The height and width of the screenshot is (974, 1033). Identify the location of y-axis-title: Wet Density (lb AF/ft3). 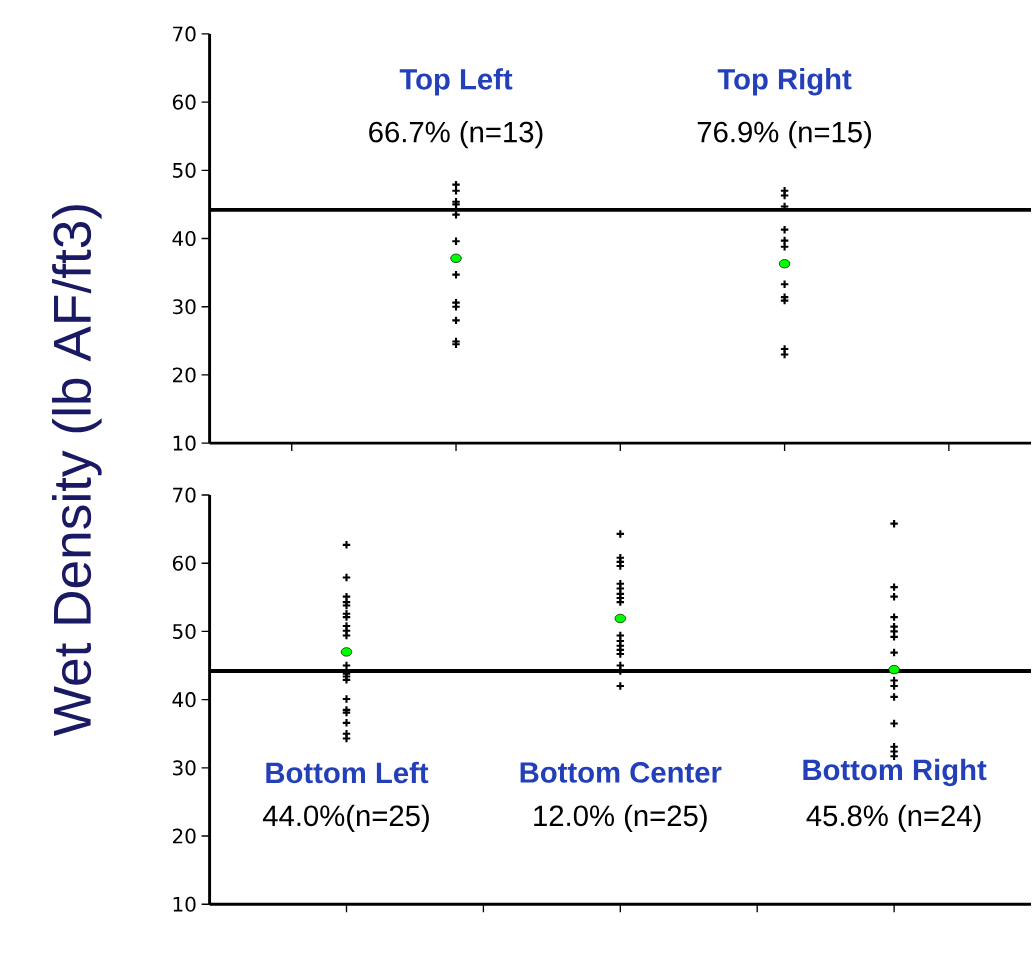
(77, 470).